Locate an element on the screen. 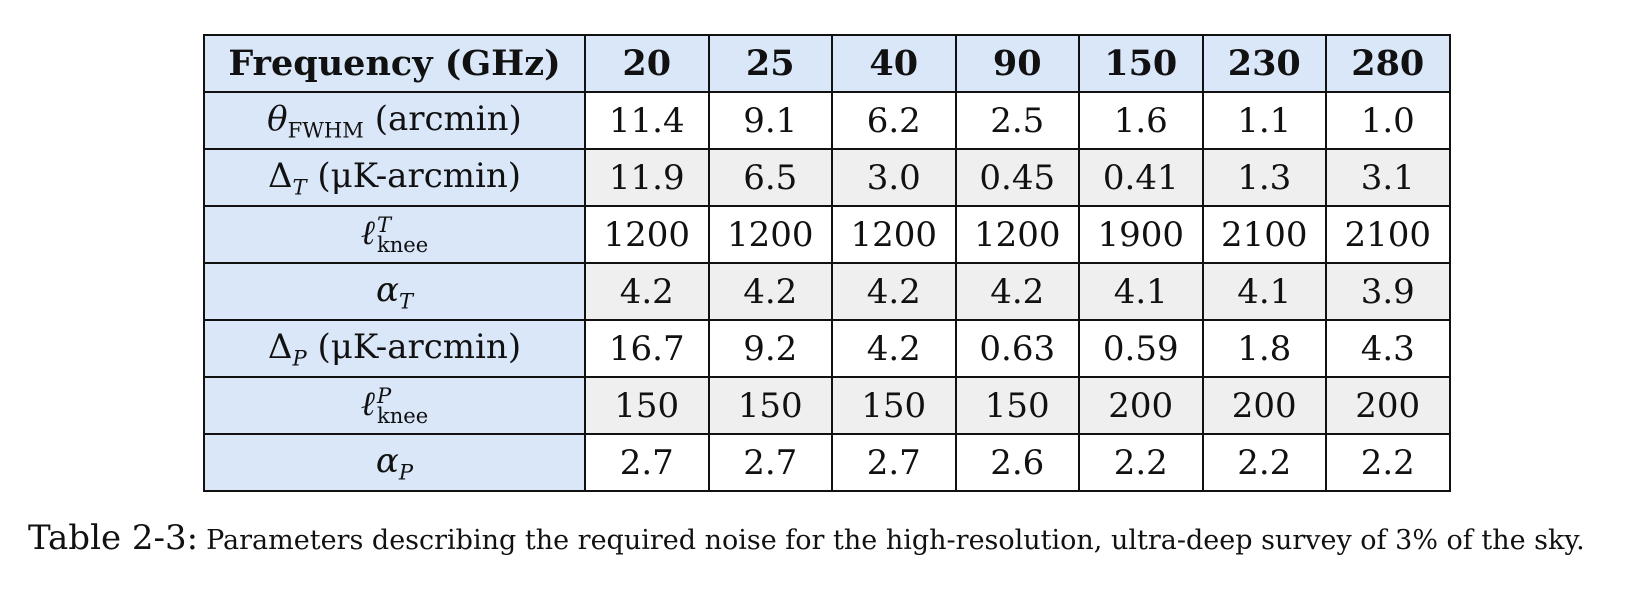 The width and height of the screenshot is (1635, 589). table-cell: 9.1 is located at coordinates (770, 120).